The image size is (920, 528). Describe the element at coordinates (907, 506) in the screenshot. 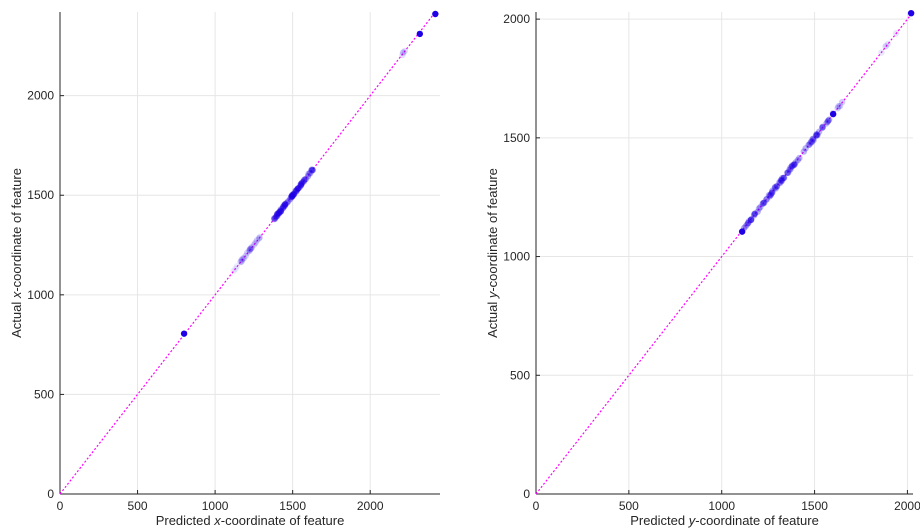

I see `x-tick-label: 2000` at that location.